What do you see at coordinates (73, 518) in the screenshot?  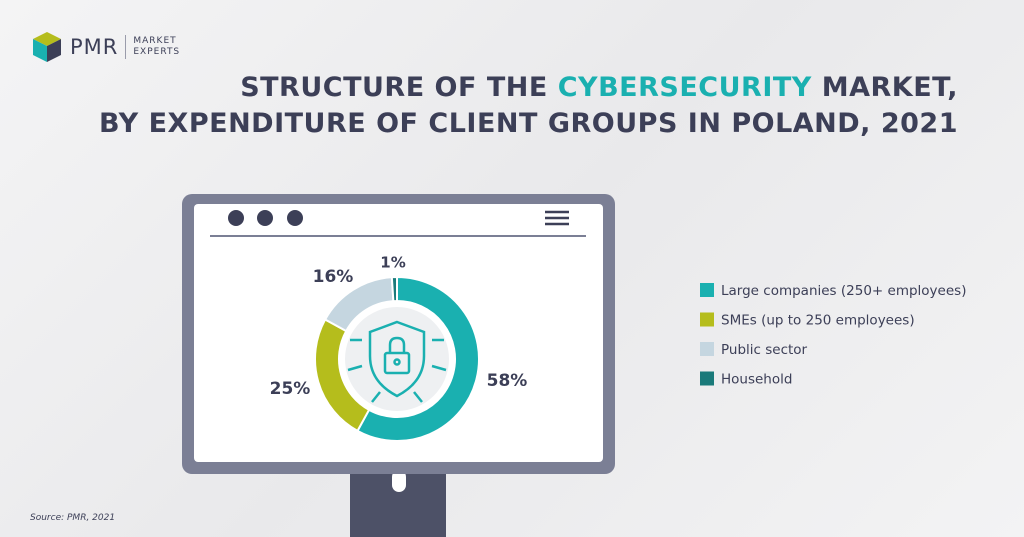 I see `source: Source: PMR, 2021` at bounding box center [73, 518].